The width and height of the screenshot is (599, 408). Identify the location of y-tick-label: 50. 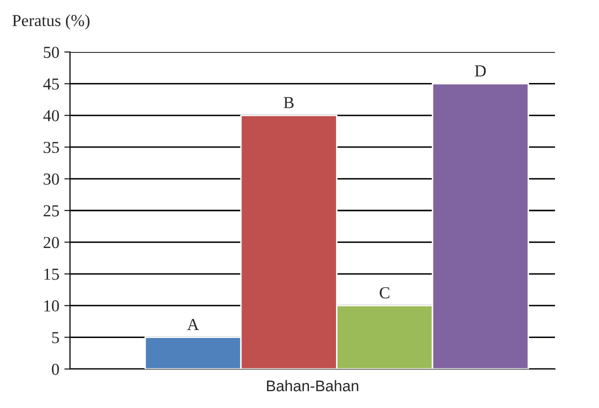
(51, 52).